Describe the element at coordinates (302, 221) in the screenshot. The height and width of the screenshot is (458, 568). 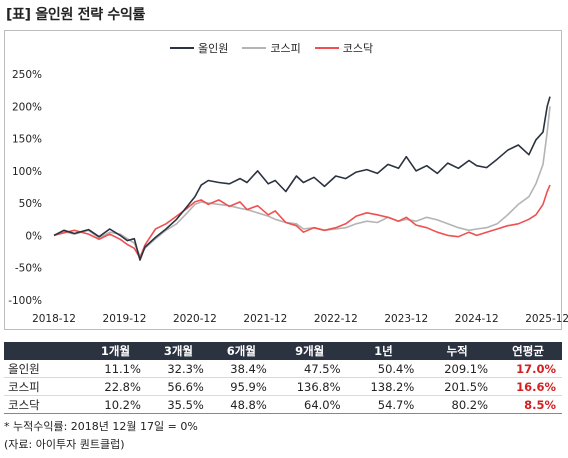
I see `series-line-kosdaq` at that location.